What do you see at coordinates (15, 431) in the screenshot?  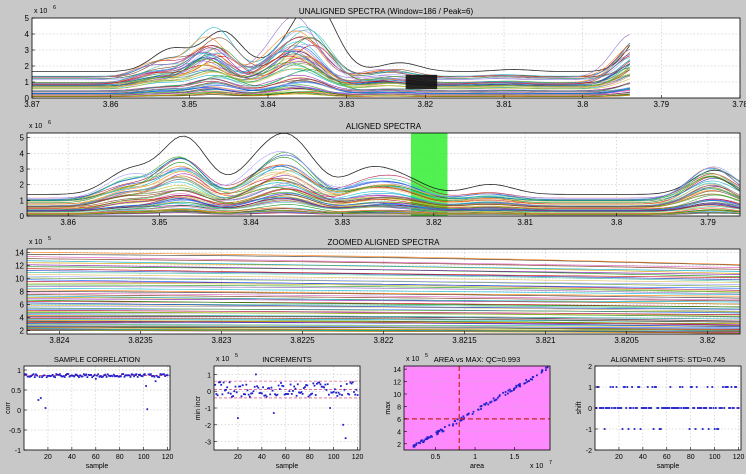 I see `y-tick-label: -0.5` at bounding box center [15, 431].